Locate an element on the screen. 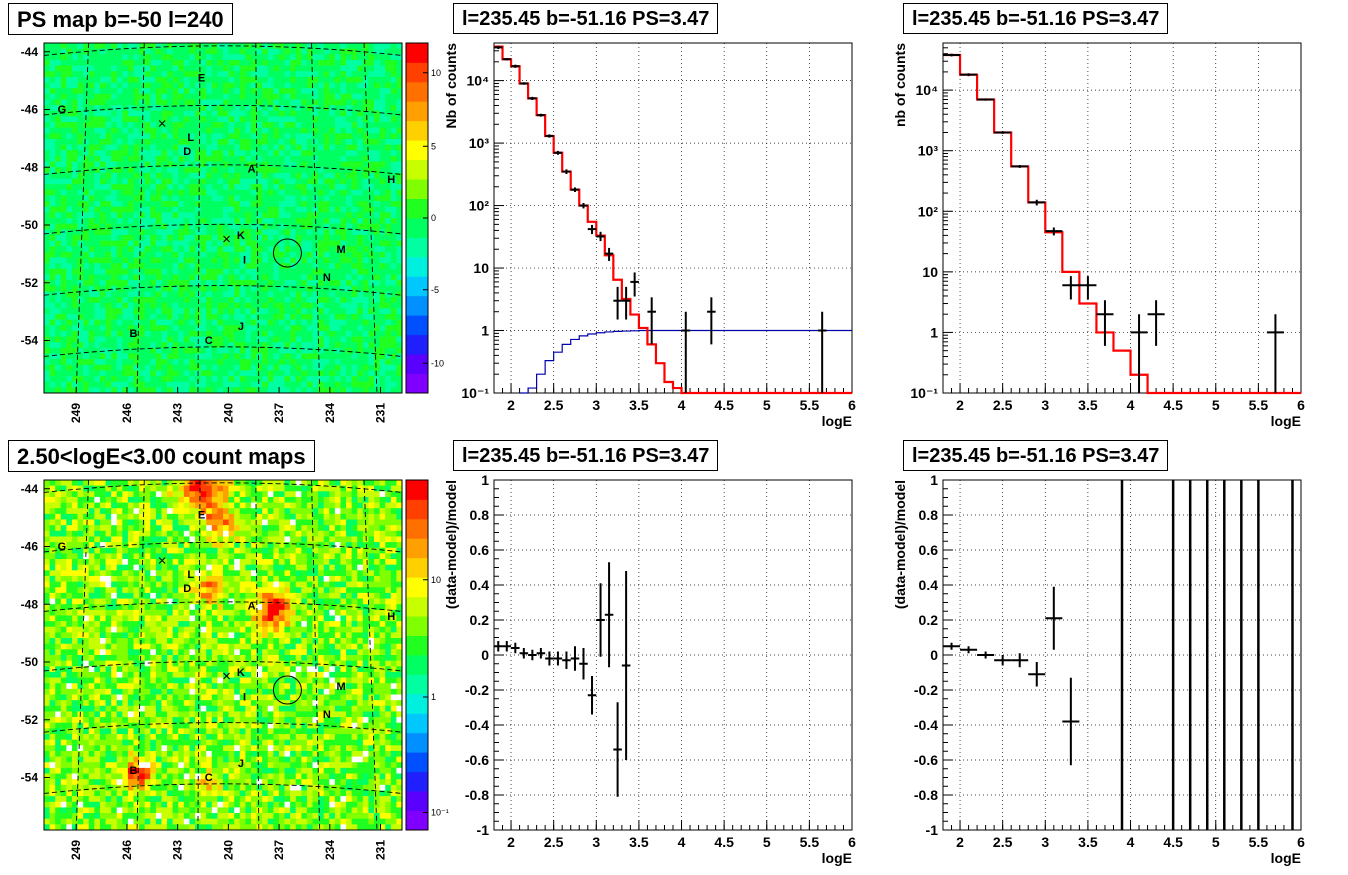 The height and width of the screenshot is (875, 1348). ps-map-coord-grid is located at coordinates (223, 218).